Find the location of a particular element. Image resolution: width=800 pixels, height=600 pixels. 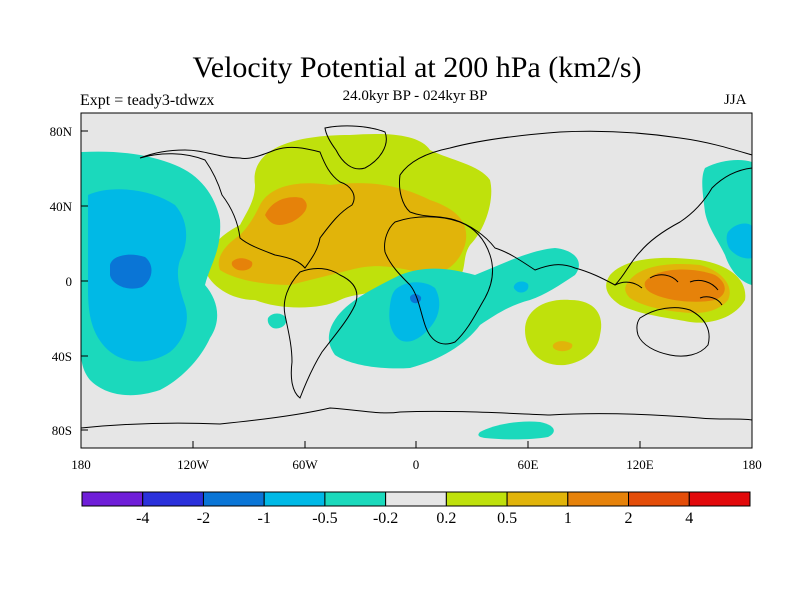

lat-label: 0 is located at coordinates (69, 281).